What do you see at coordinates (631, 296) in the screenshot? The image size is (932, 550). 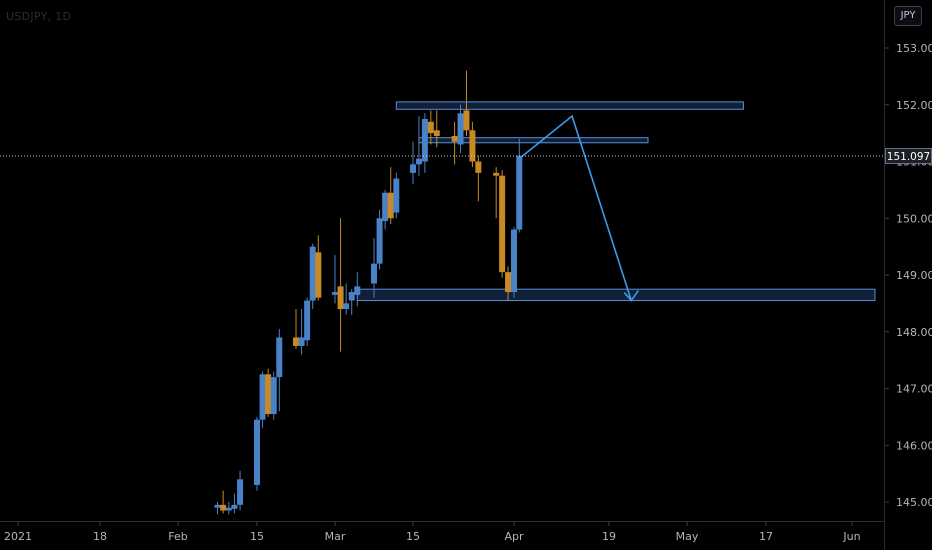 I see `projection-arrowhead` at bounding box center [631, 296].